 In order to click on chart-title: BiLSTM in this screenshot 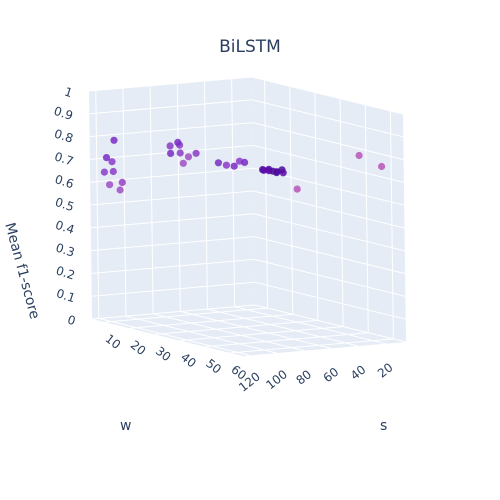, I will do `click(250, 47)`.